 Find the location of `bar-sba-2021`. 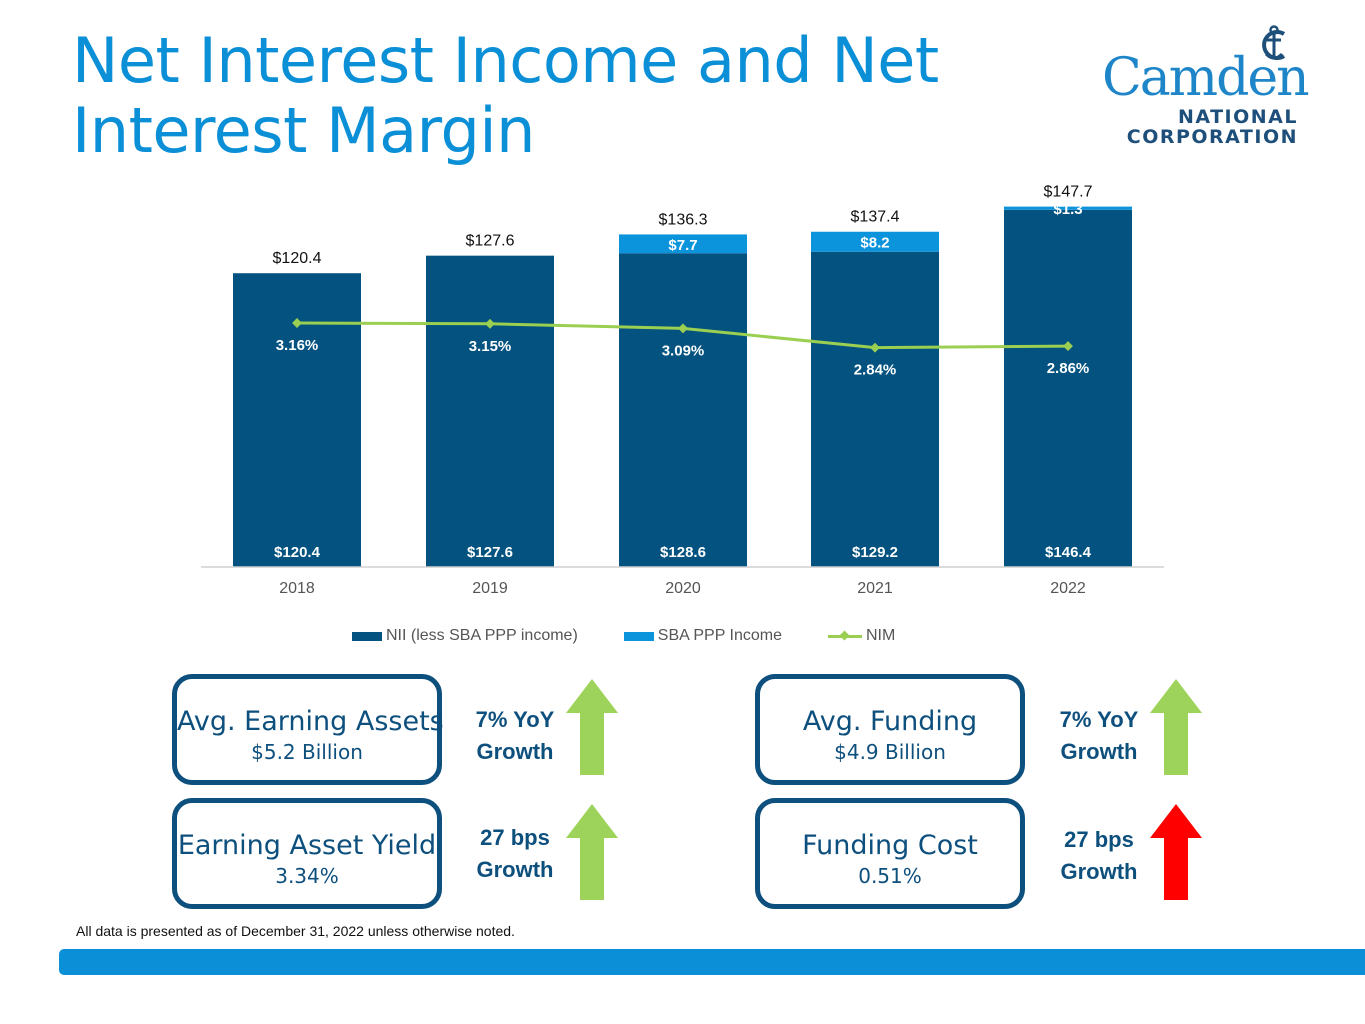

bar-sba-2021 is located at coordinates (875, 241).